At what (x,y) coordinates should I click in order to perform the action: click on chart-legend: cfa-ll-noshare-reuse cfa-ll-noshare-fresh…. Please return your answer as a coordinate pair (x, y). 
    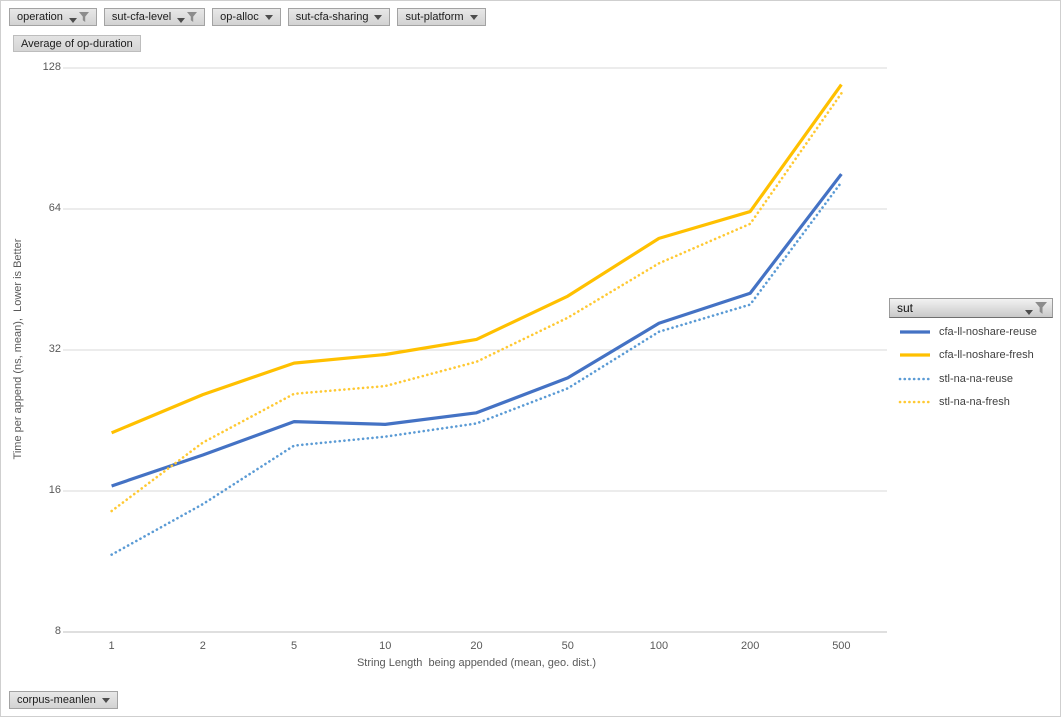
    Looking at the image, I should click on (967, 367).